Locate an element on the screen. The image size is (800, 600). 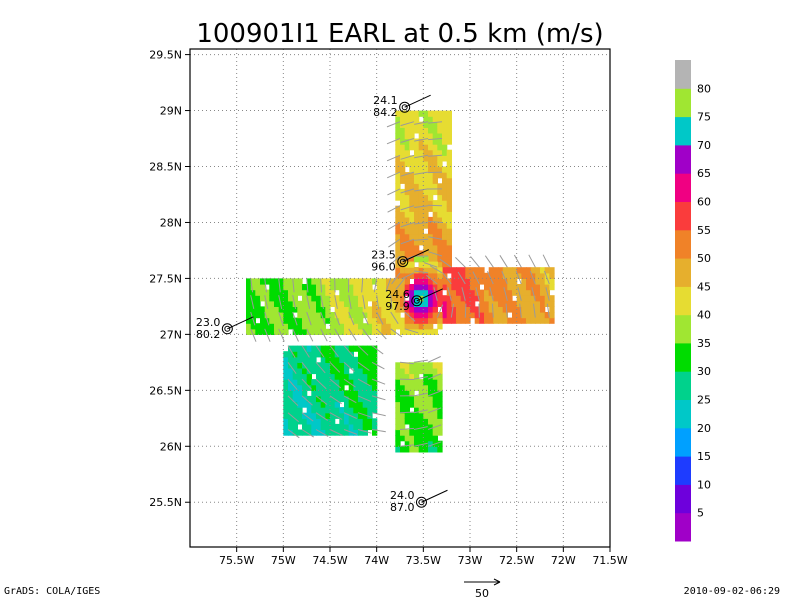
x-tick-label: 72.5W is located at coordinates (516, 560).